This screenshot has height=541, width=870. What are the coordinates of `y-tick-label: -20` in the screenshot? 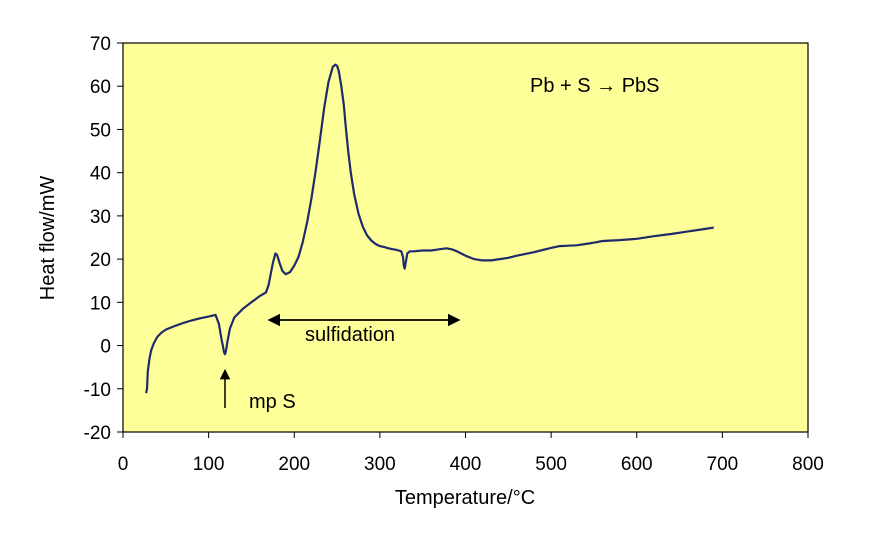 It's located at (97, 433).